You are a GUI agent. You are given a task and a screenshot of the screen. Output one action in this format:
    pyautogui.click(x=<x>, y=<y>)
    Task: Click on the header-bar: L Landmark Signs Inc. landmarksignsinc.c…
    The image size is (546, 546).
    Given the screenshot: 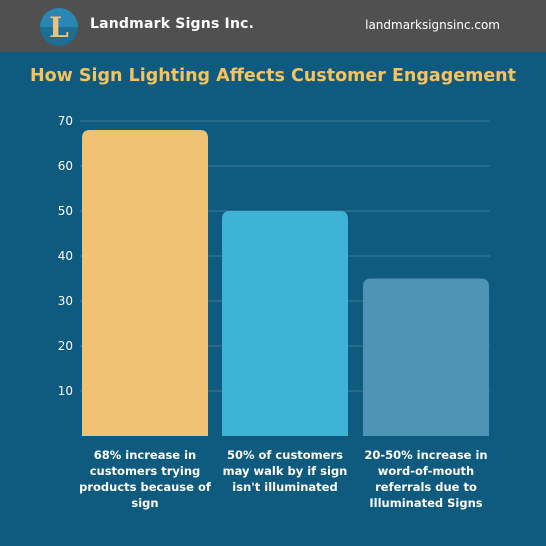 What is the action you would take?
    pyautogui.click(x=273, y=26)
    